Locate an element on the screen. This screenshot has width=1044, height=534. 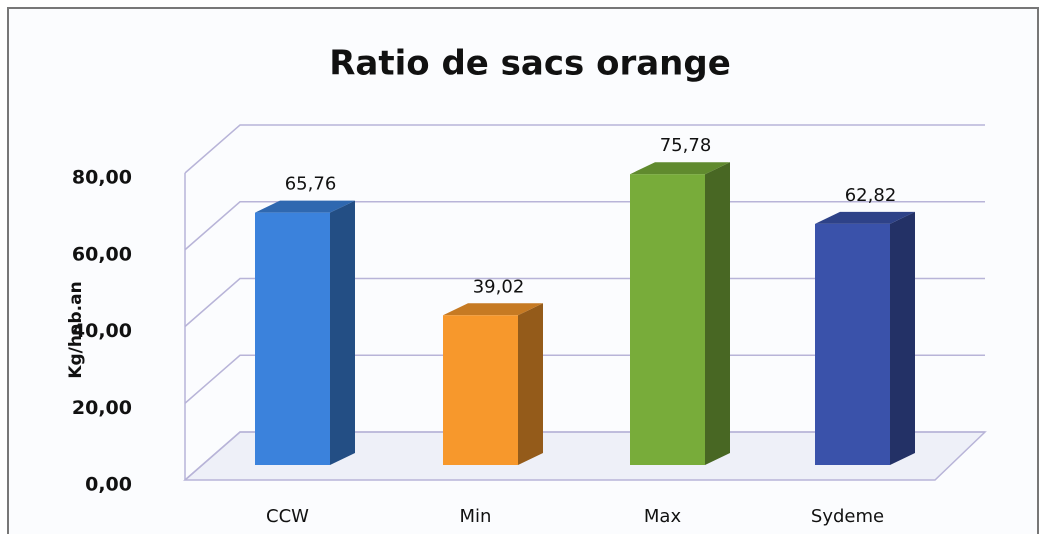
y-tick-label: 0,00 is located at coordinates (108, 485).